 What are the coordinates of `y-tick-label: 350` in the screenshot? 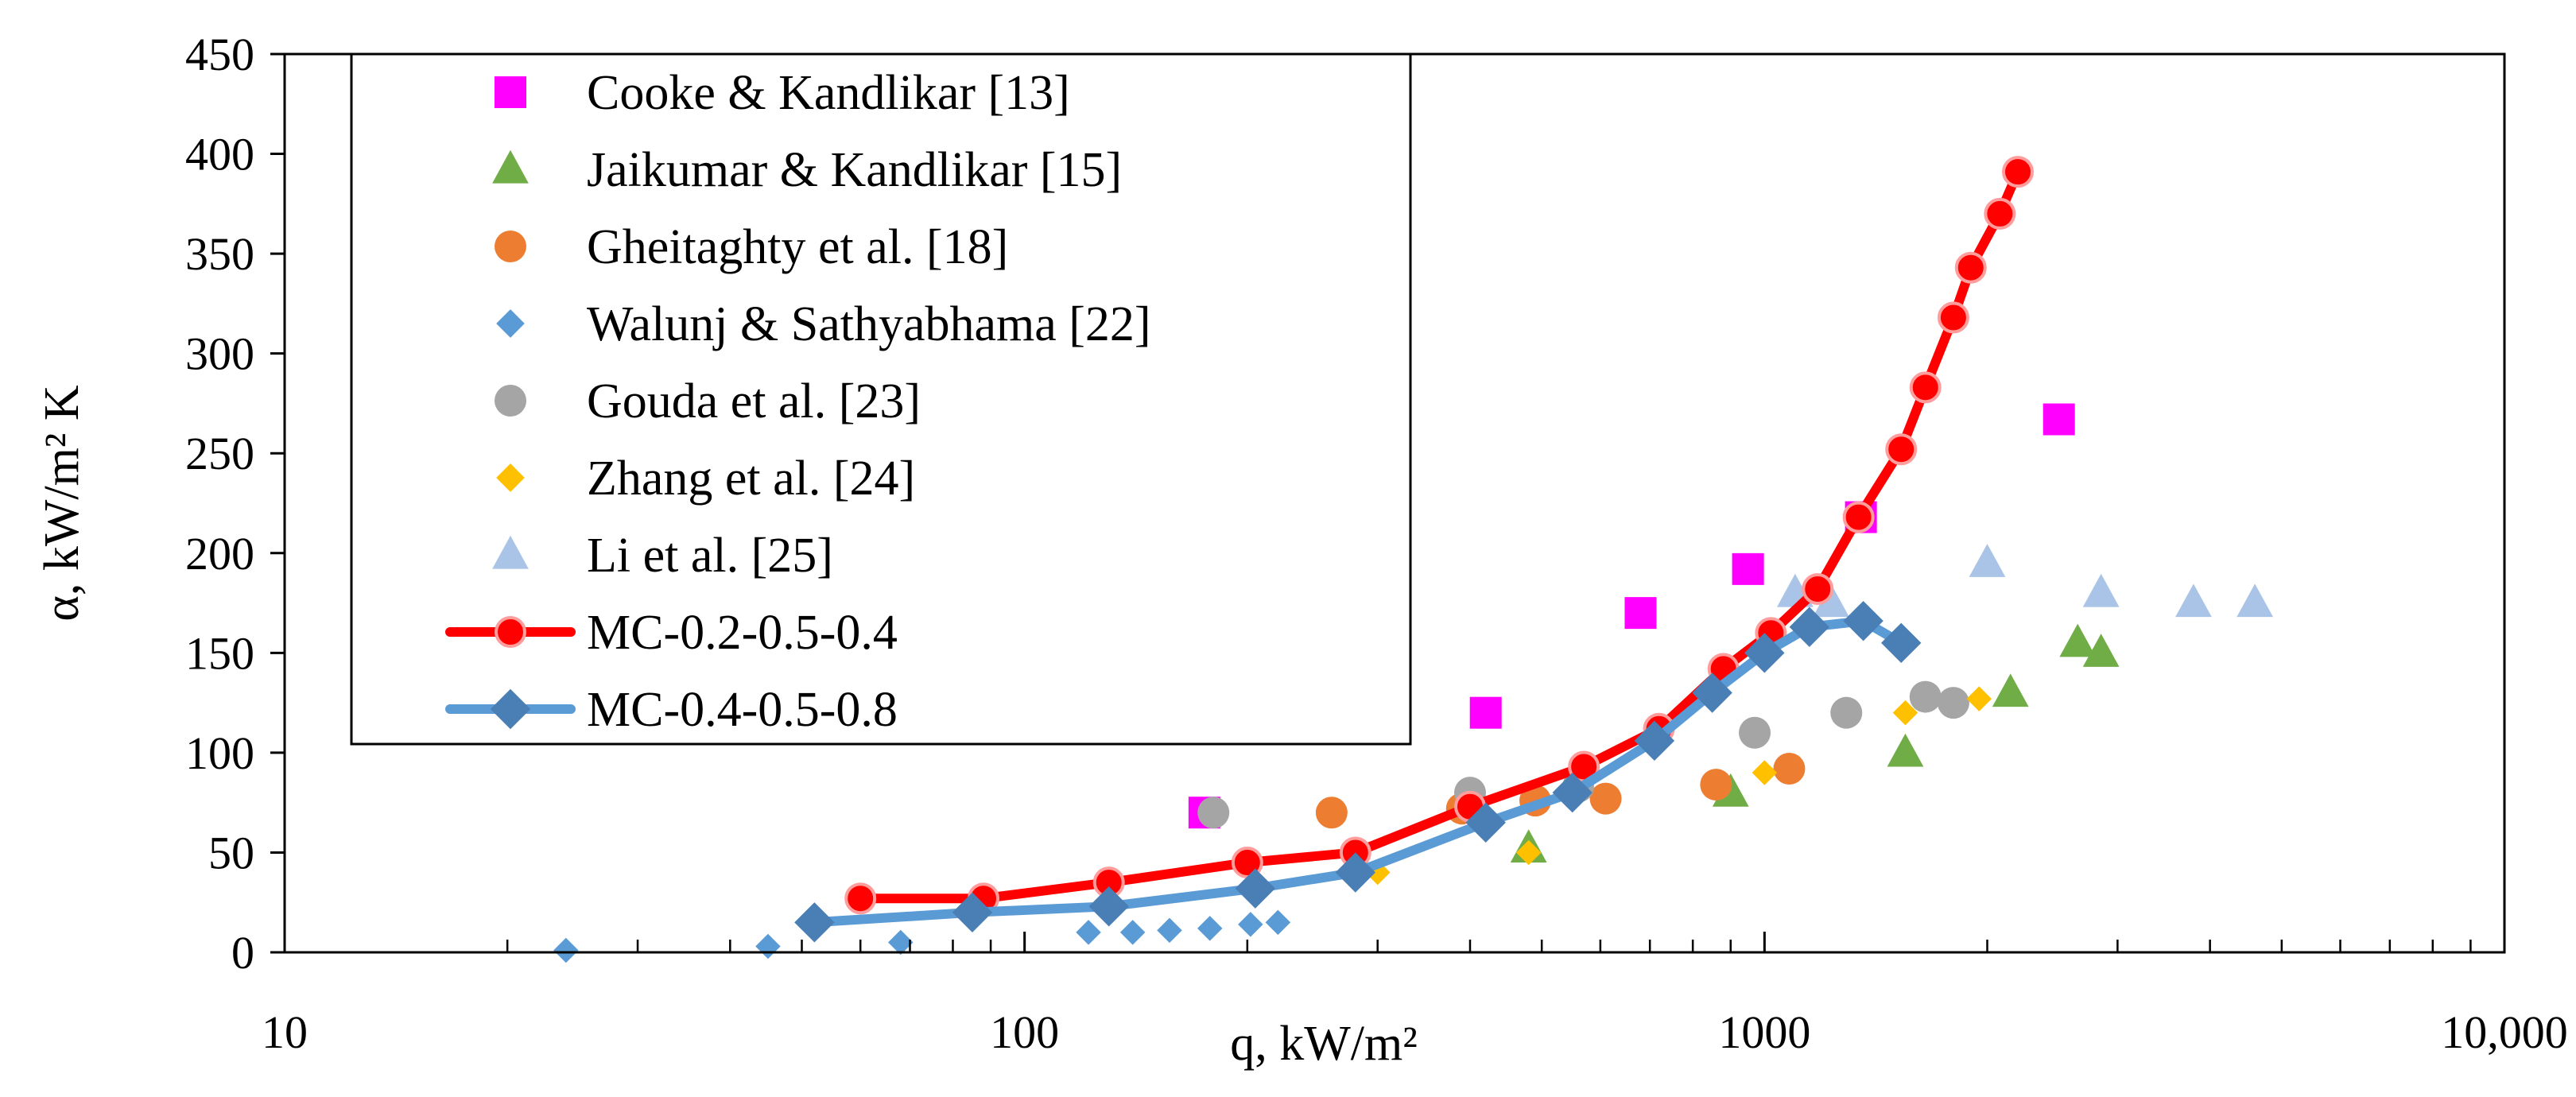 It's located at (220, 254).